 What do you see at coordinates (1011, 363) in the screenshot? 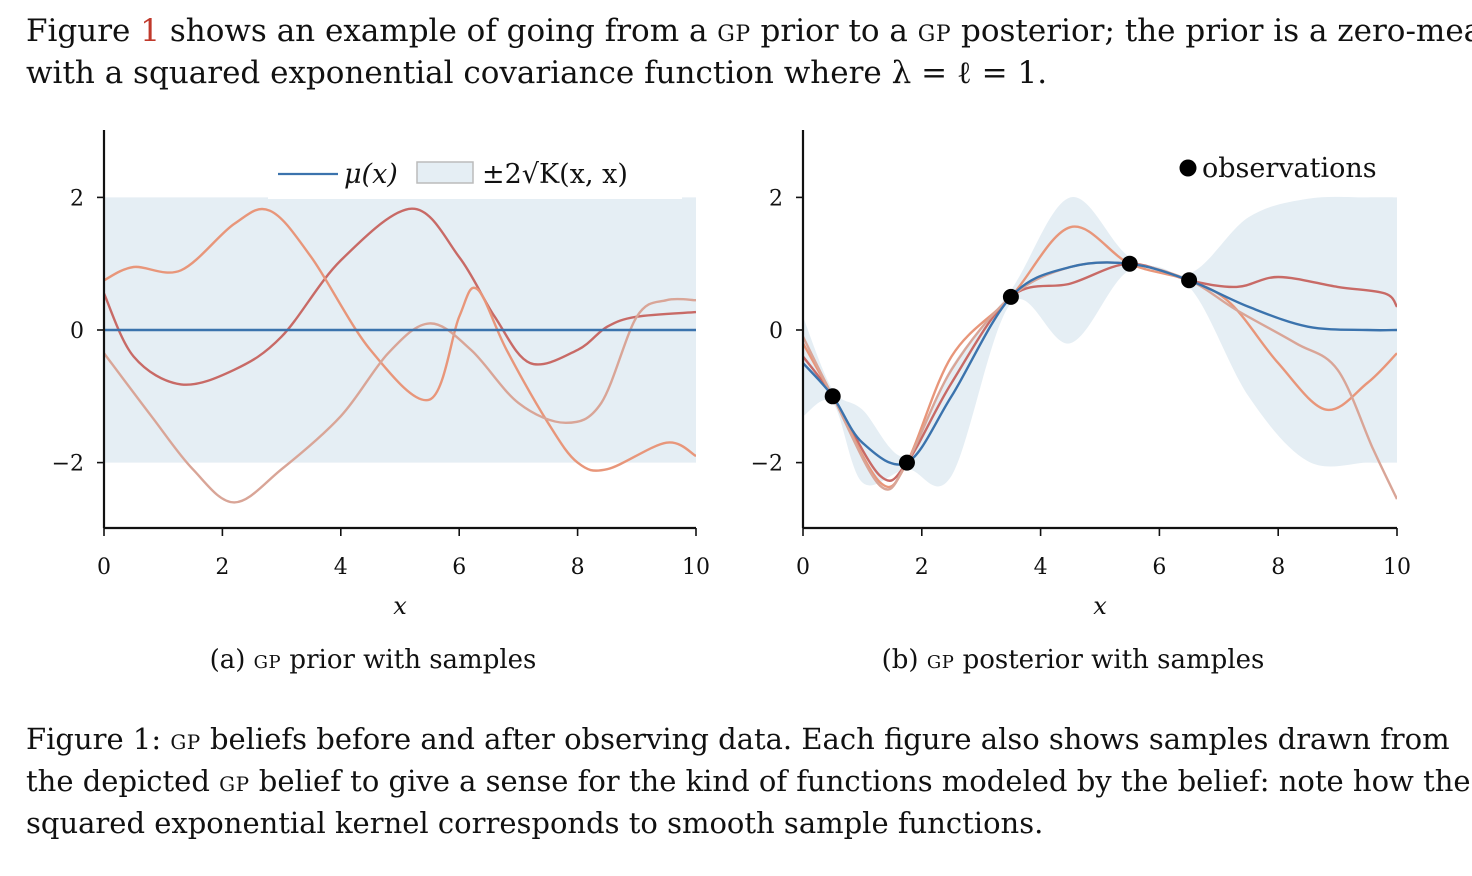
I see `observation-points` at bounding box center [1011, 363].